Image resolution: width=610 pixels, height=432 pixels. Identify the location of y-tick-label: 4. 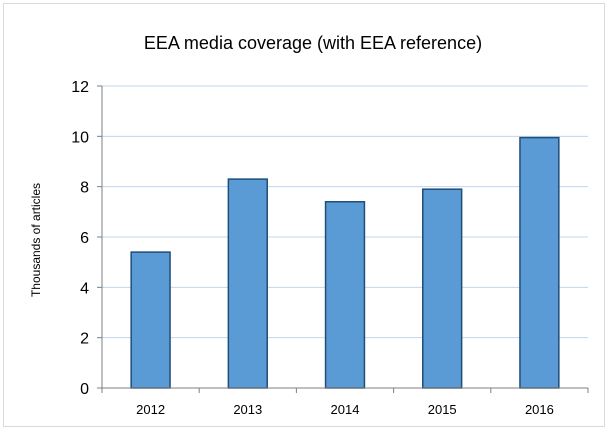
(84, 288).